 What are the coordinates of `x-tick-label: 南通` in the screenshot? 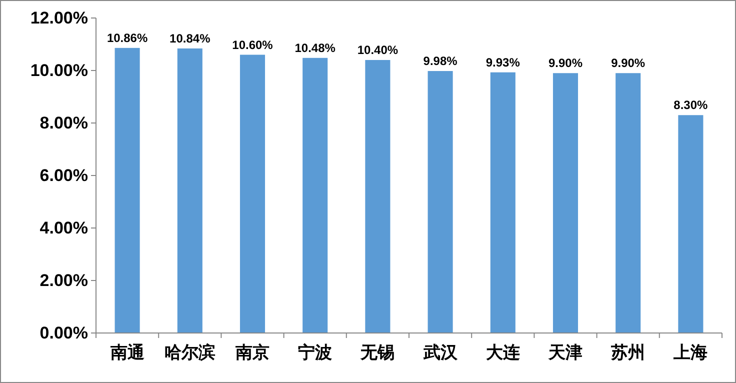 It's located at (126, 352).